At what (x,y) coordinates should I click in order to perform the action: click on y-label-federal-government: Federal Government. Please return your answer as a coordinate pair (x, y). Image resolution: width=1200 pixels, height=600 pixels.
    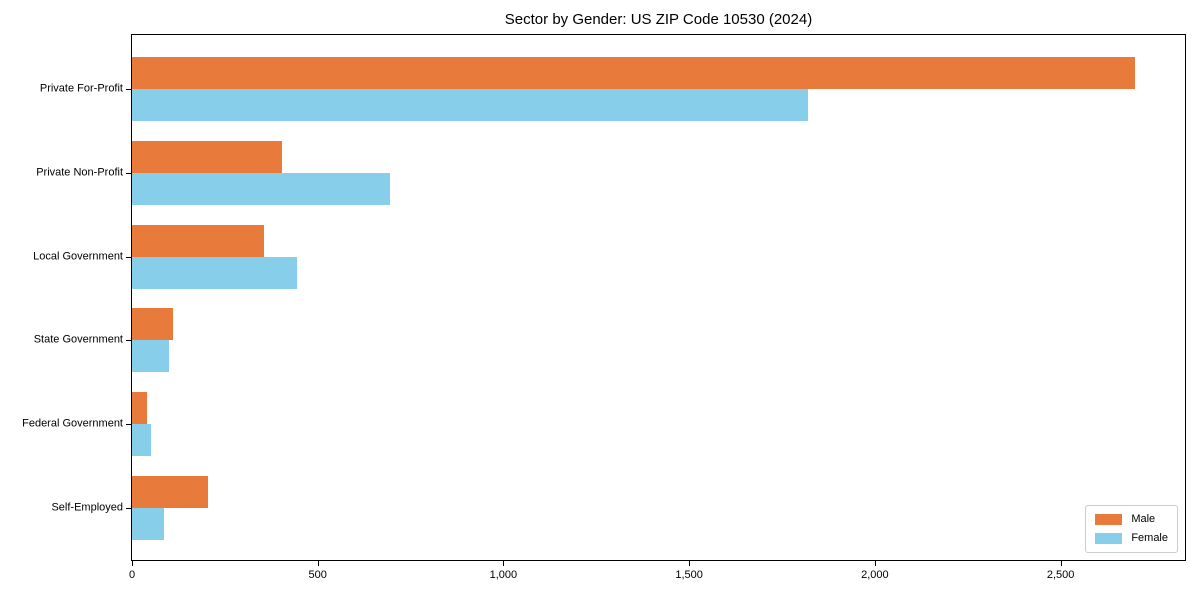
    Looking at the image, I should click on (72, 423).